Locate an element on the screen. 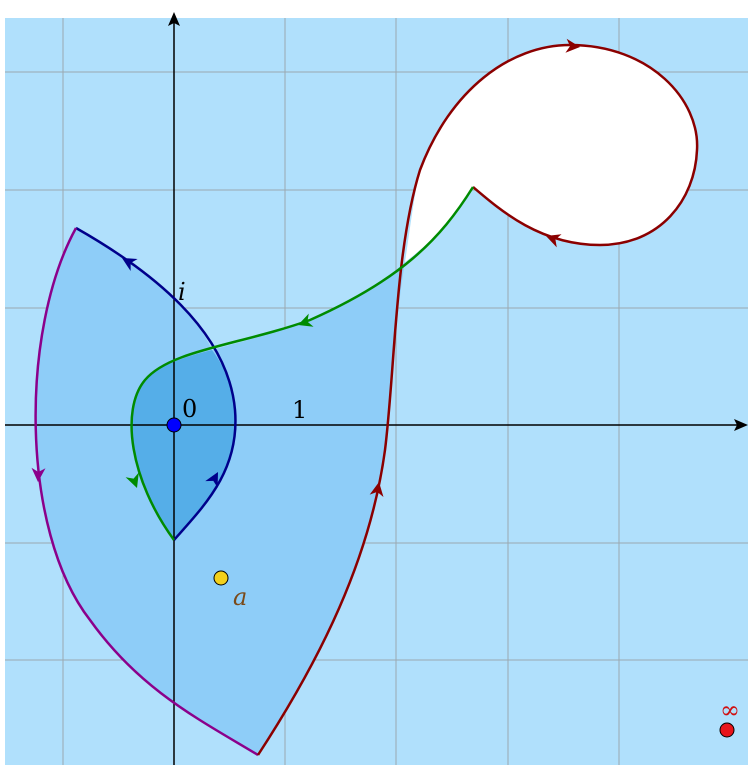 The image size is (748, 765). label-one: 1 is located at coordinates (299, 410).